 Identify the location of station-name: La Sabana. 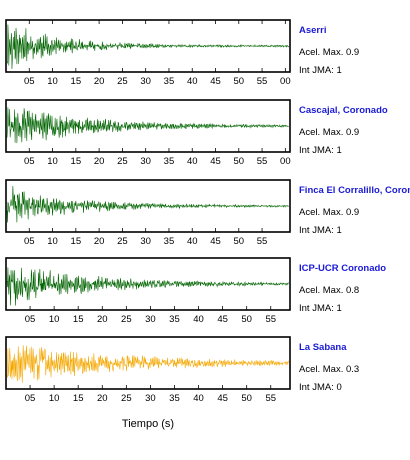
(323, 347).